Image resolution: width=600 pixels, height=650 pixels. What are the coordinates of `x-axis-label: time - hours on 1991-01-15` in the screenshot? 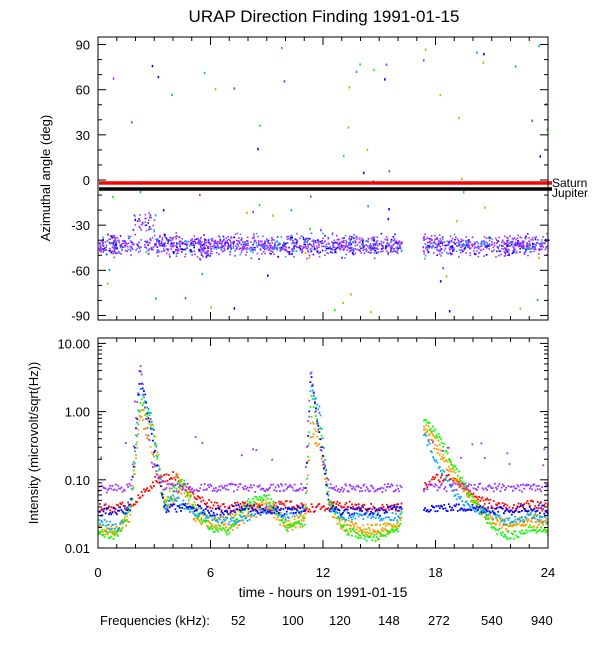 It's located at (323, 592).